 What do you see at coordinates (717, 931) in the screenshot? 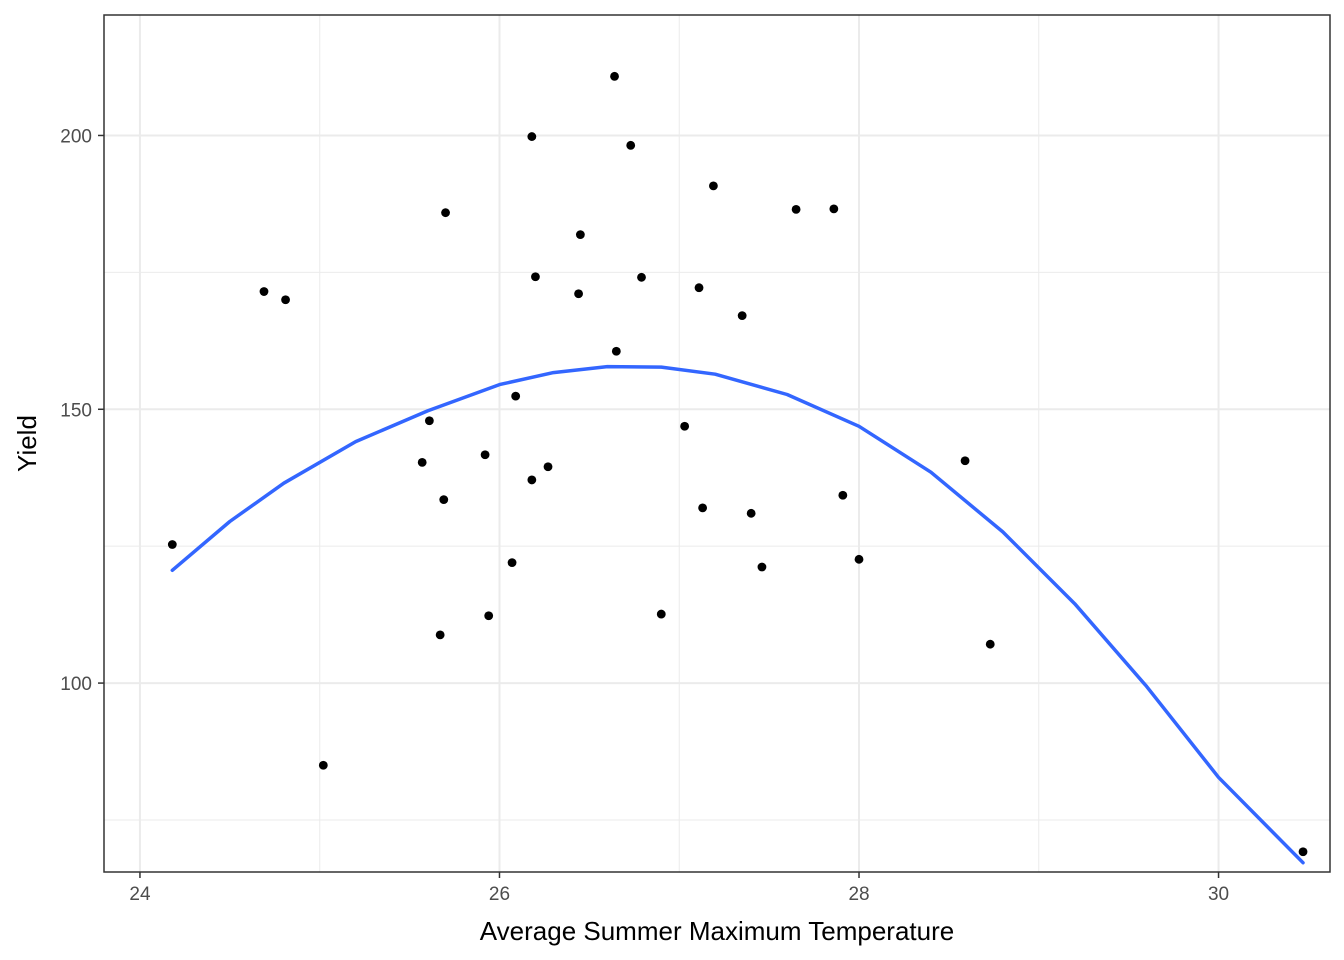
I see `x-axis-title: Average Summer Maximum Temperature` at bounding box center [717, 931].